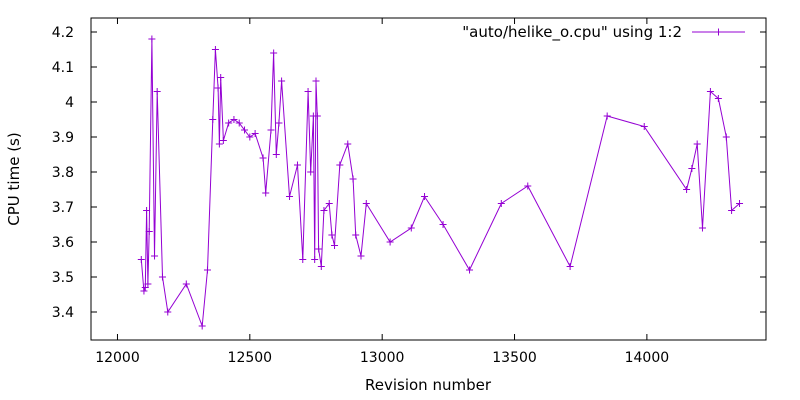  I want to click on y-tick-label: 4.1, so click(63, 68).